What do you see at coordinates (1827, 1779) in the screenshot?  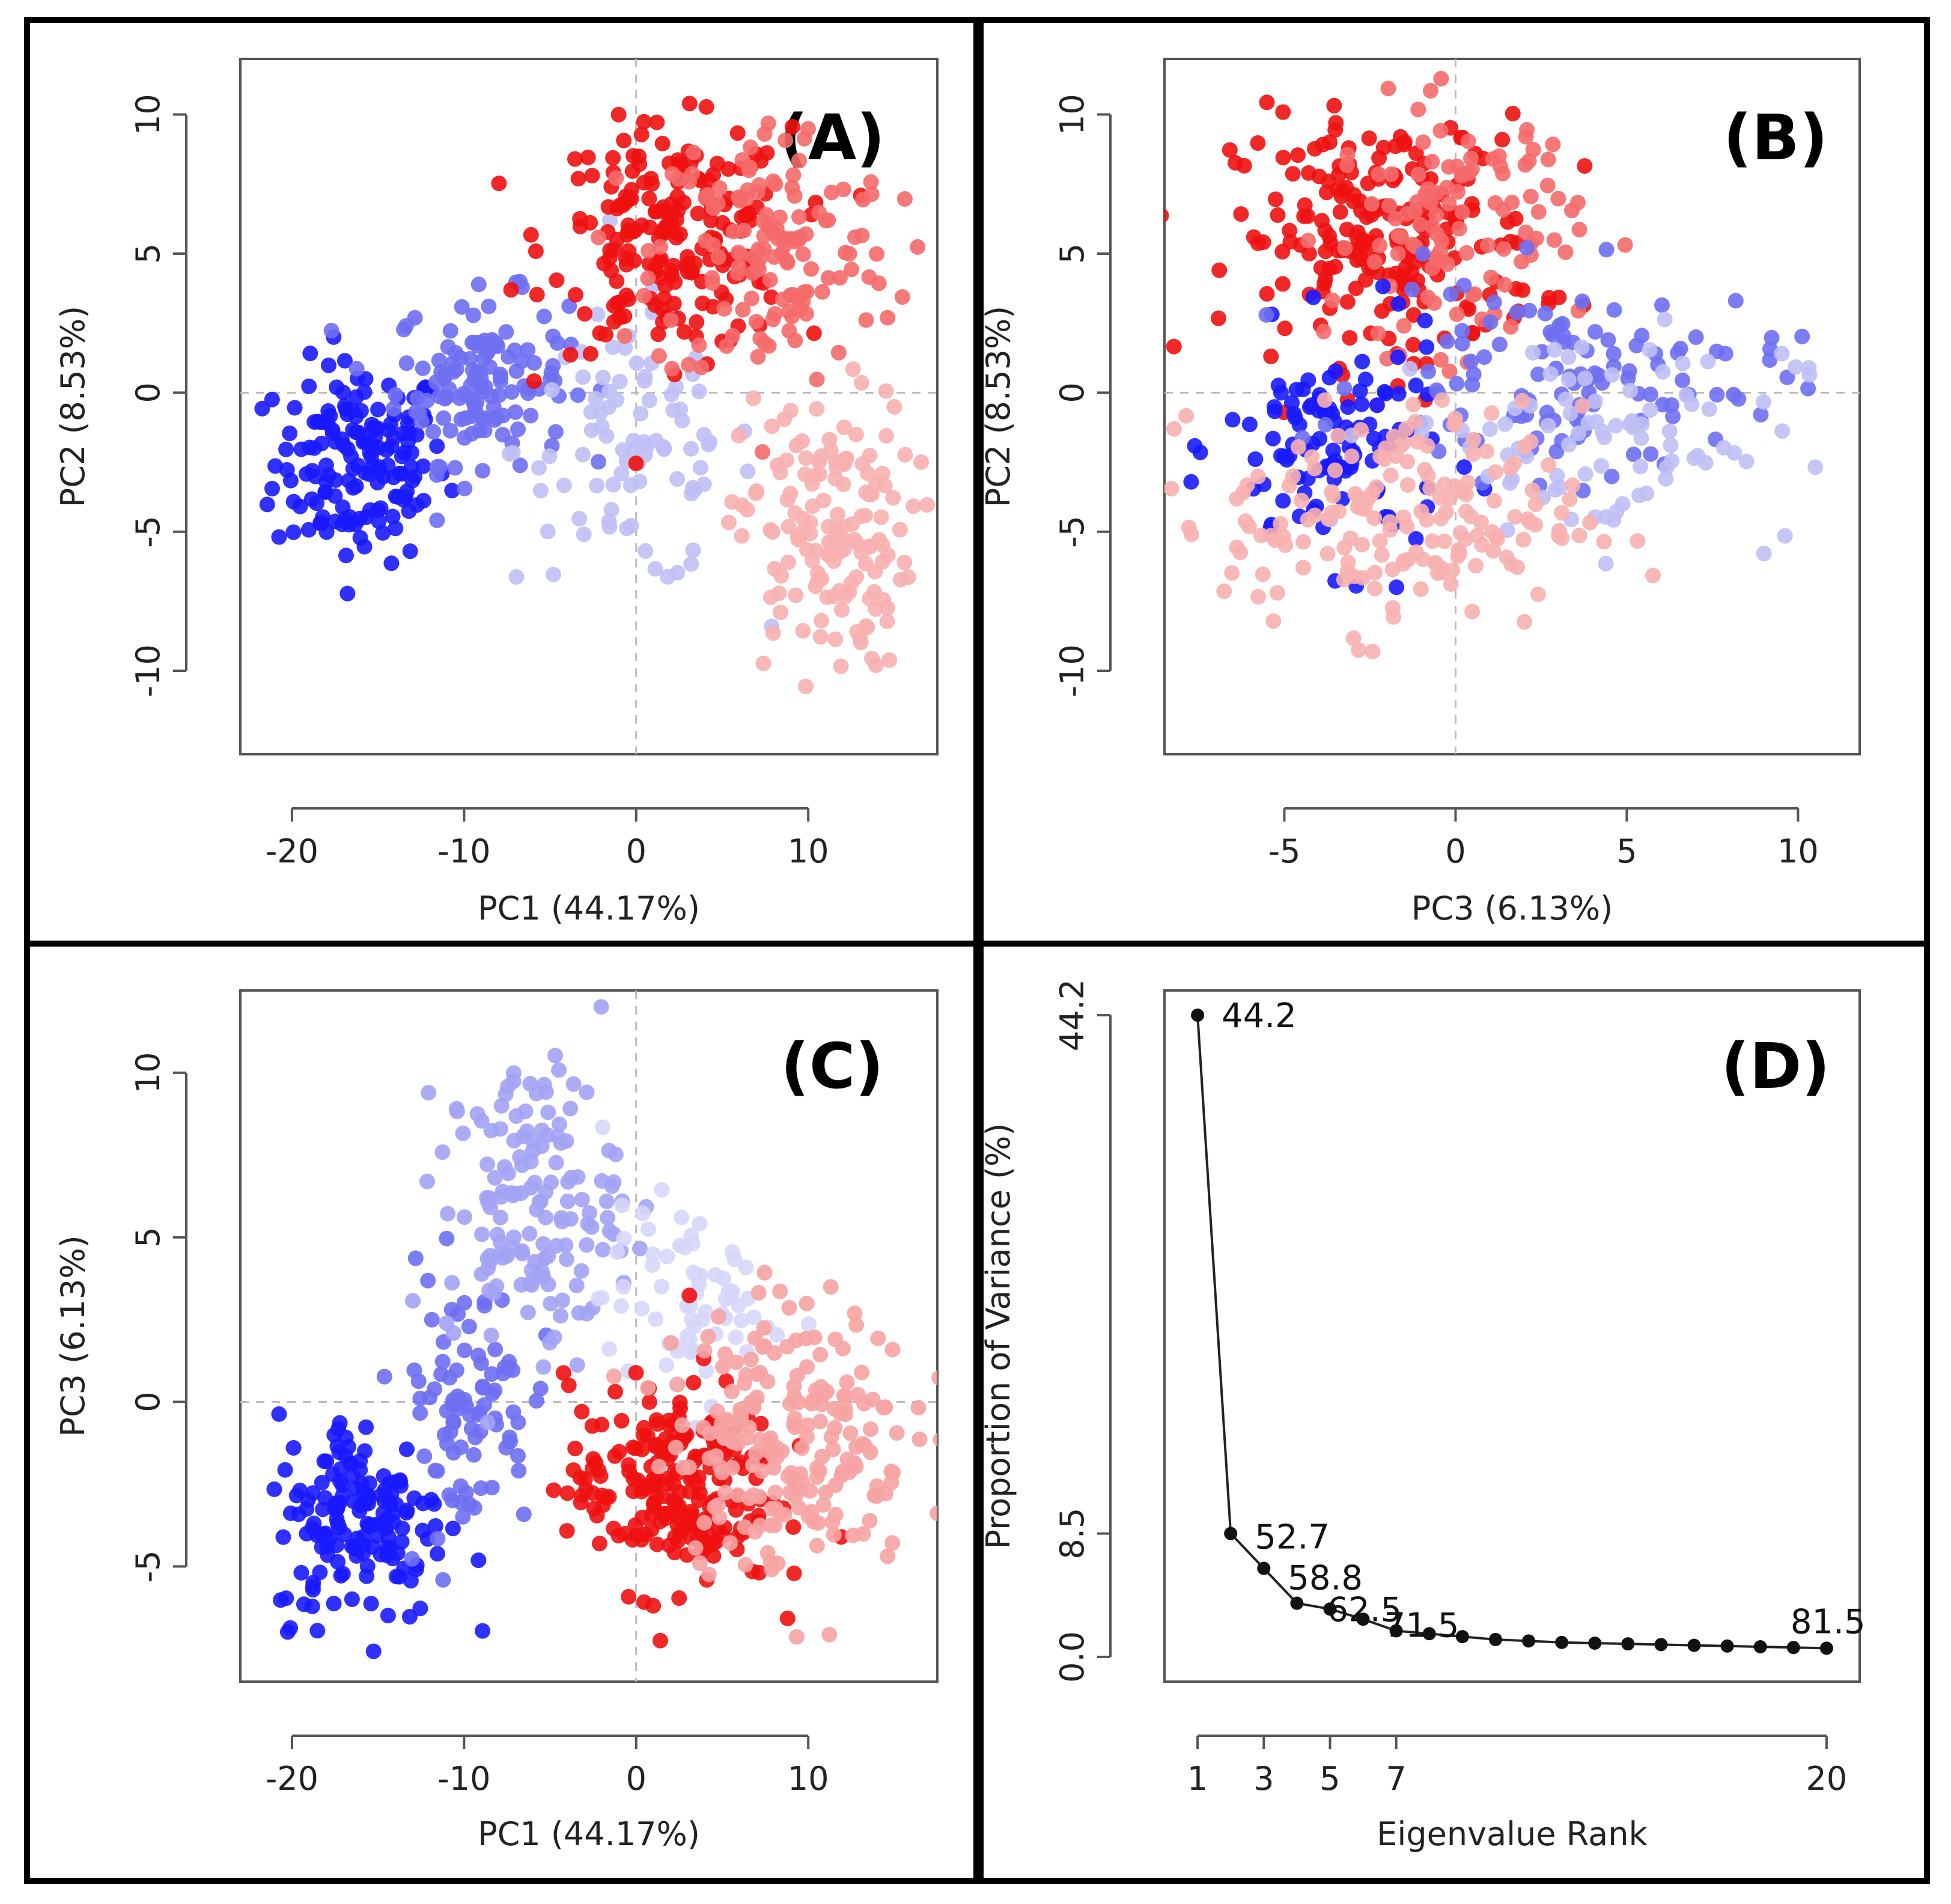 I see `x-tick-label: 20` at bounding box center [1827, 1779].